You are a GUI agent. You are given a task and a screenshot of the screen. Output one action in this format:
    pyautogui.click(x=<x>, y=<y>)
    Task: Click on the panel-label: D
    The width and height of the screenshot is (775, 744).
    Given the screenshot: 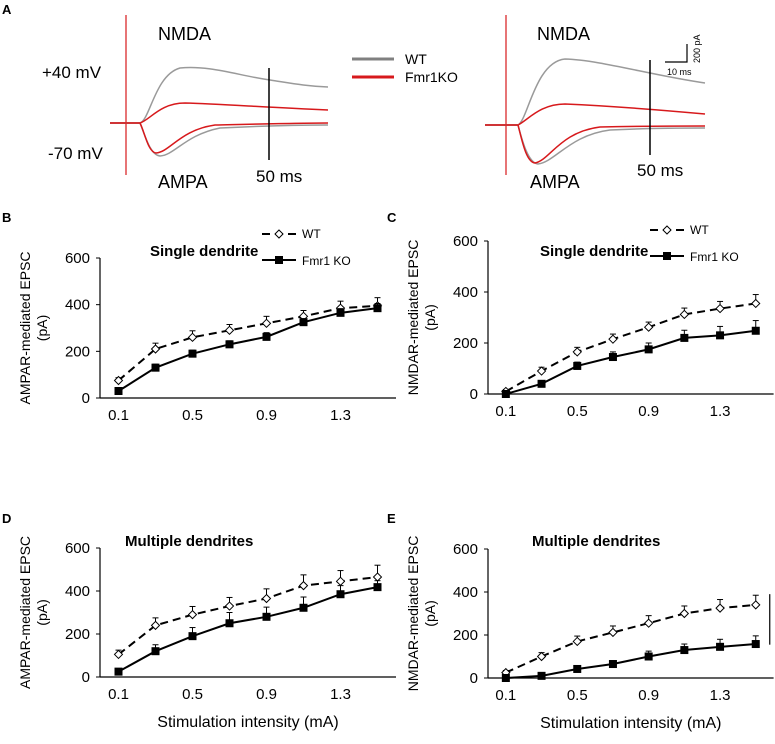 What is the action you would take?
    pyautogui.click(x=6, y=518)
    